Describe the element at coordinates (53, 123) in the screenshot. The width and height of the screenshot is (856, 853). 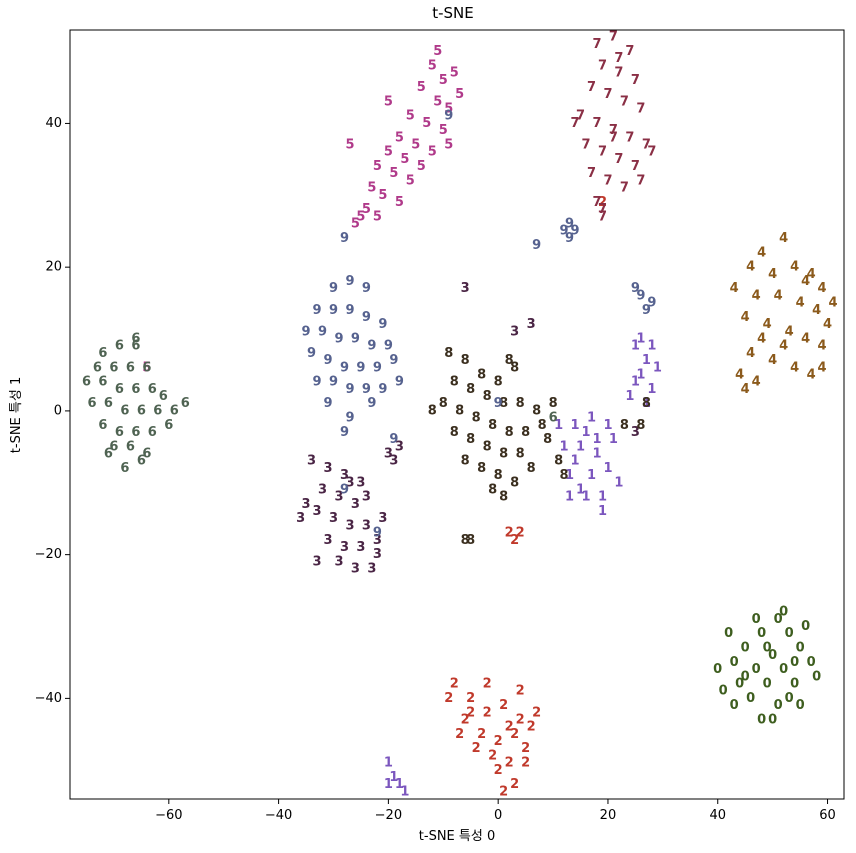
I see `y-tick-label: 40` at that location.